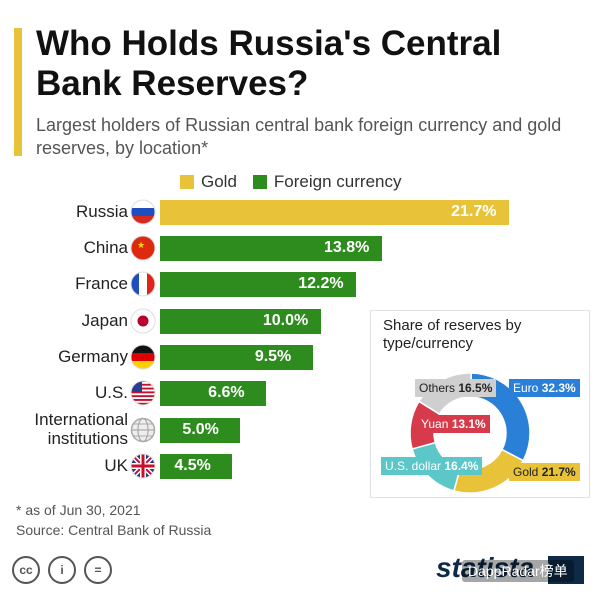  What do you see at coordinates (114, 530) in the screenshot?
I see `source-note: Source: Central Bank of Russia` at bounding box center [114, 530].